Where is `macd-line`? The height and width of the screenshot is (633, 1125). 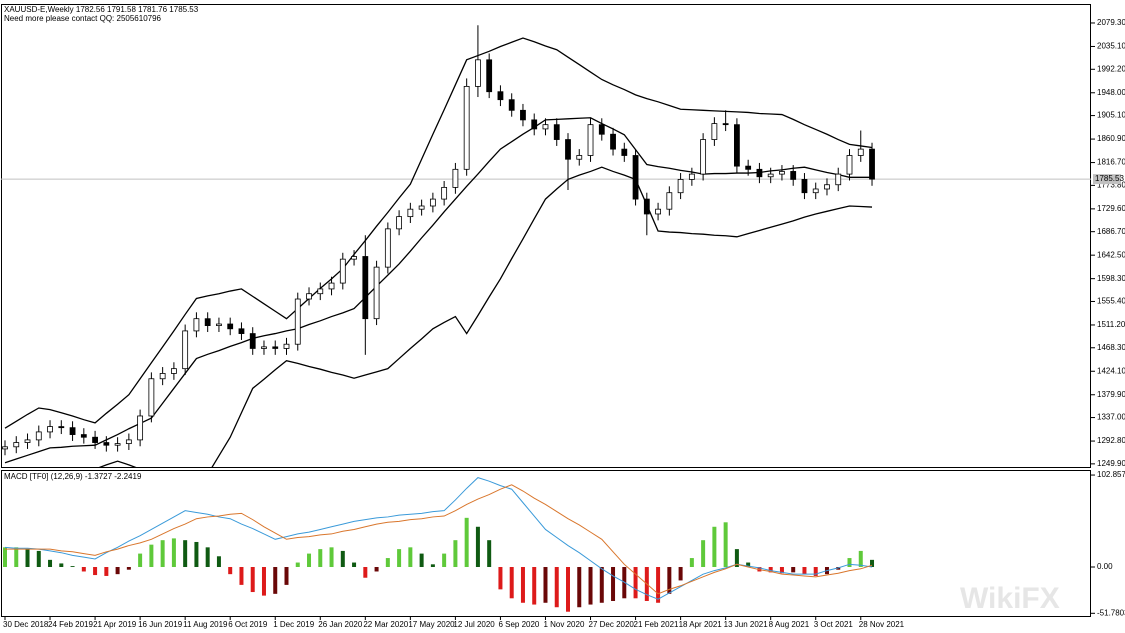
macd-line is located at coordinates (439, 539).